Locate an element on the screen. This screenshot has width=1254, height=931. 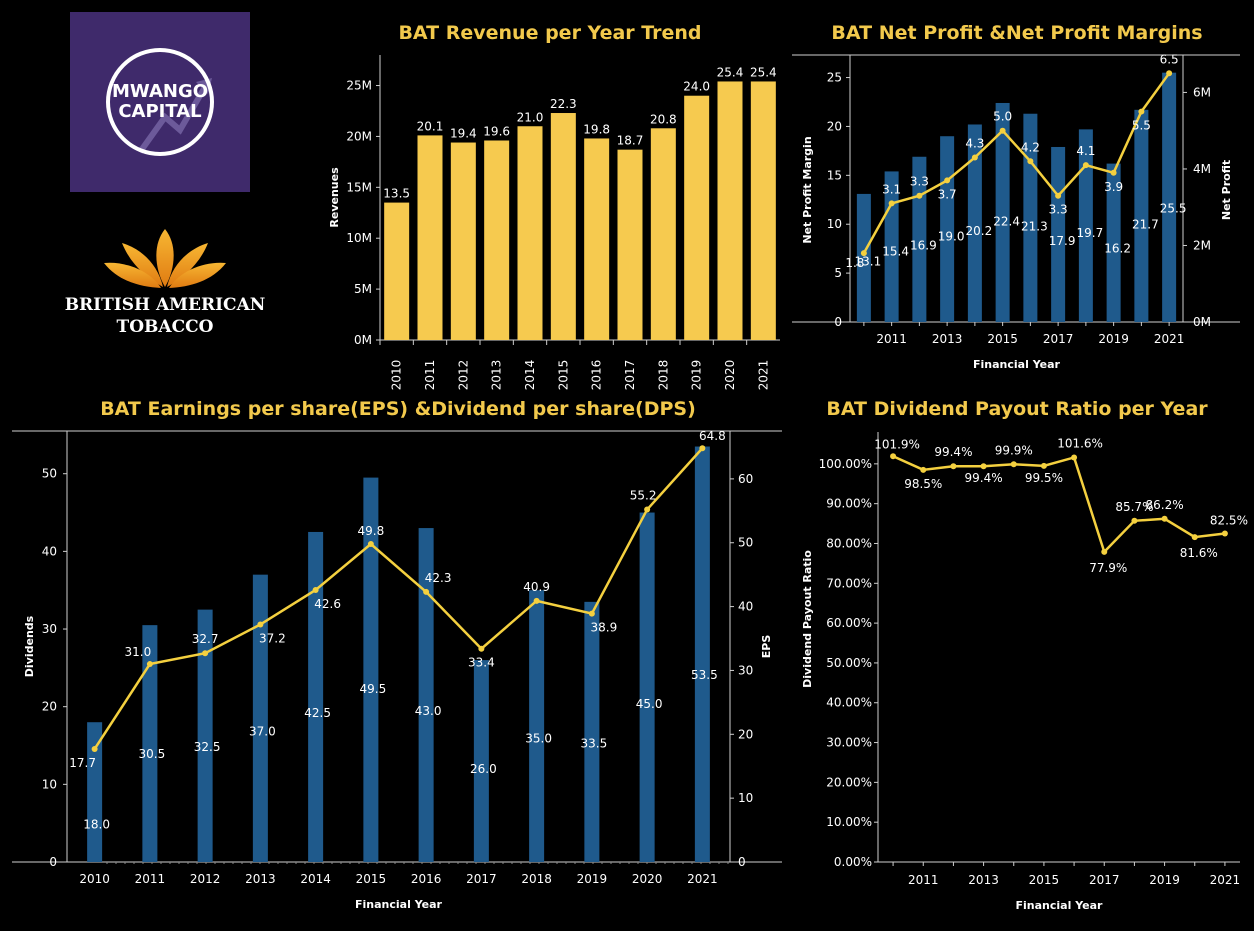
eps-label: 42.3 is located at coordinates (438, 578).